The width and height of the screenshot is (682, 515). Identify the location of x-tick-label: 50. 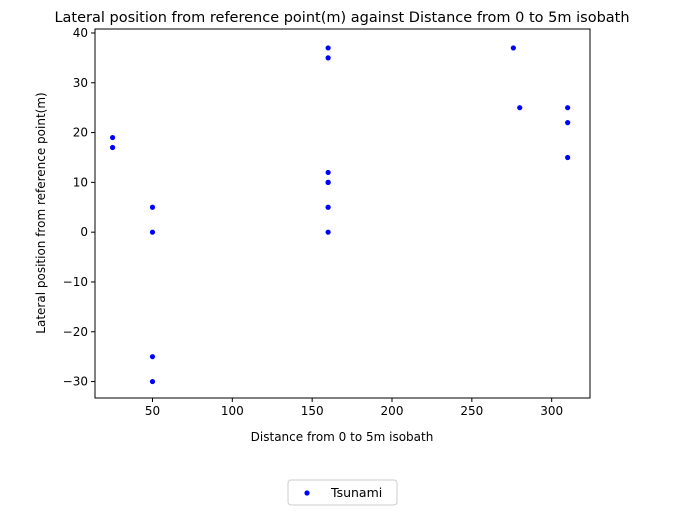
(152, 411).